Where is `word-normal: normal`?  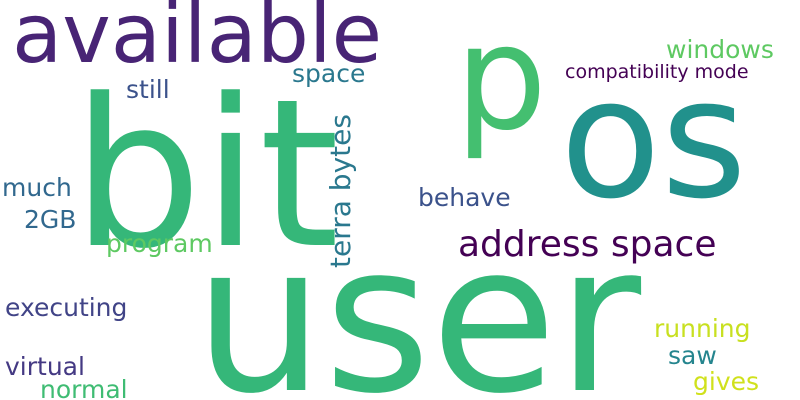
word-normal: normal is located at coordinates (84, 387).